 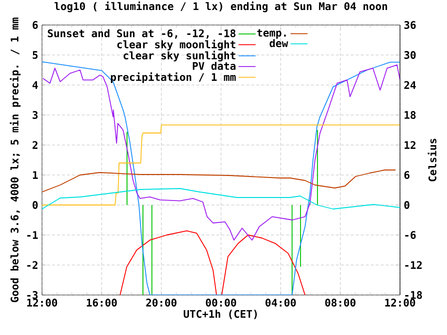 What do you see at coordinates (32, 235) in the screenshot?
I see `y-tick-label: -1` at bounding box center [32, 235].